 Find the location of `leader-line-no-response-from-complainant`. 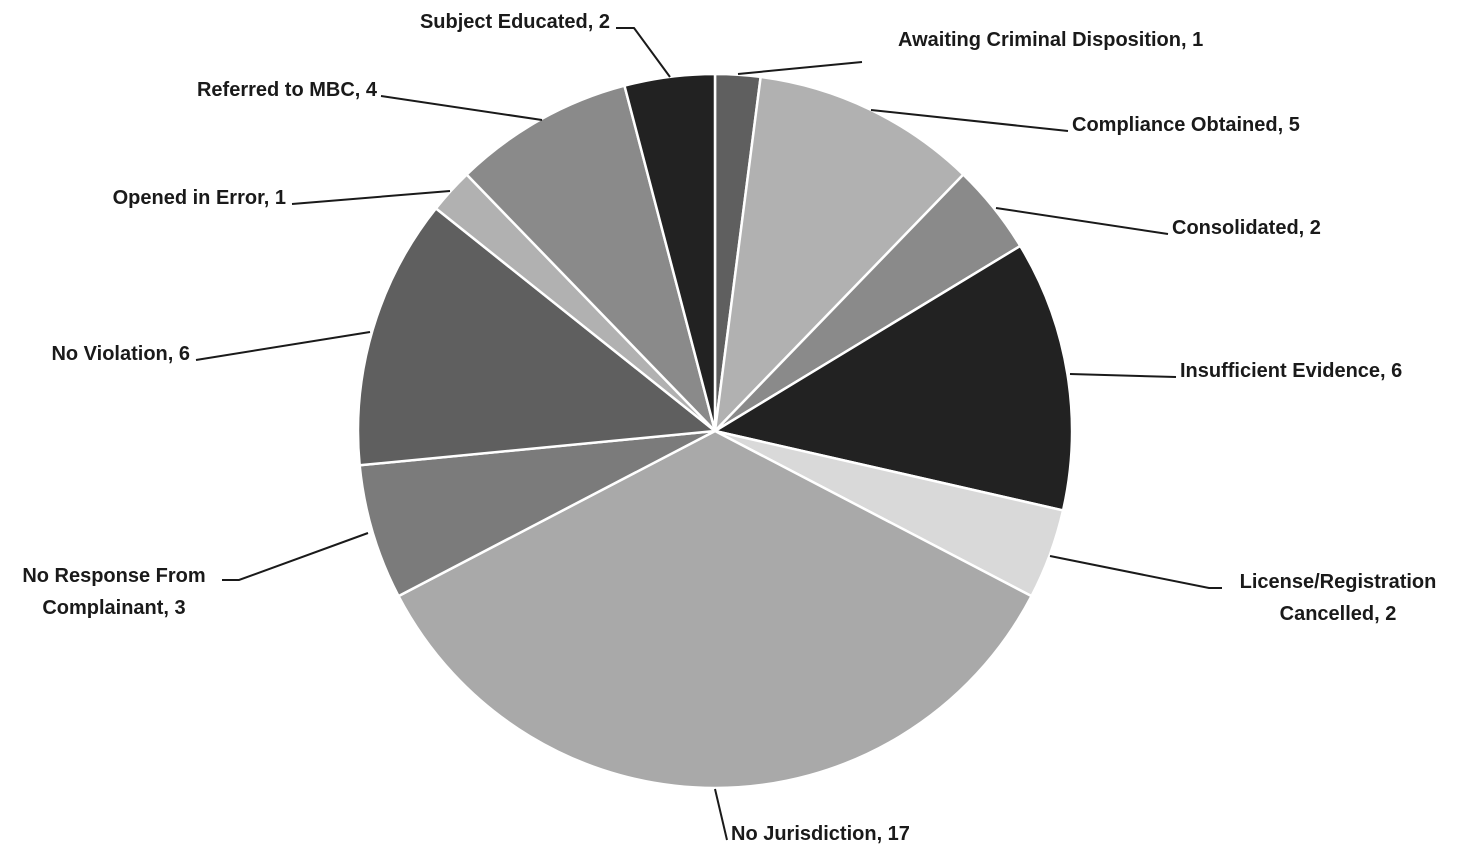

leader-line-no-response-from-complainant is located at coordinates (295, 556).